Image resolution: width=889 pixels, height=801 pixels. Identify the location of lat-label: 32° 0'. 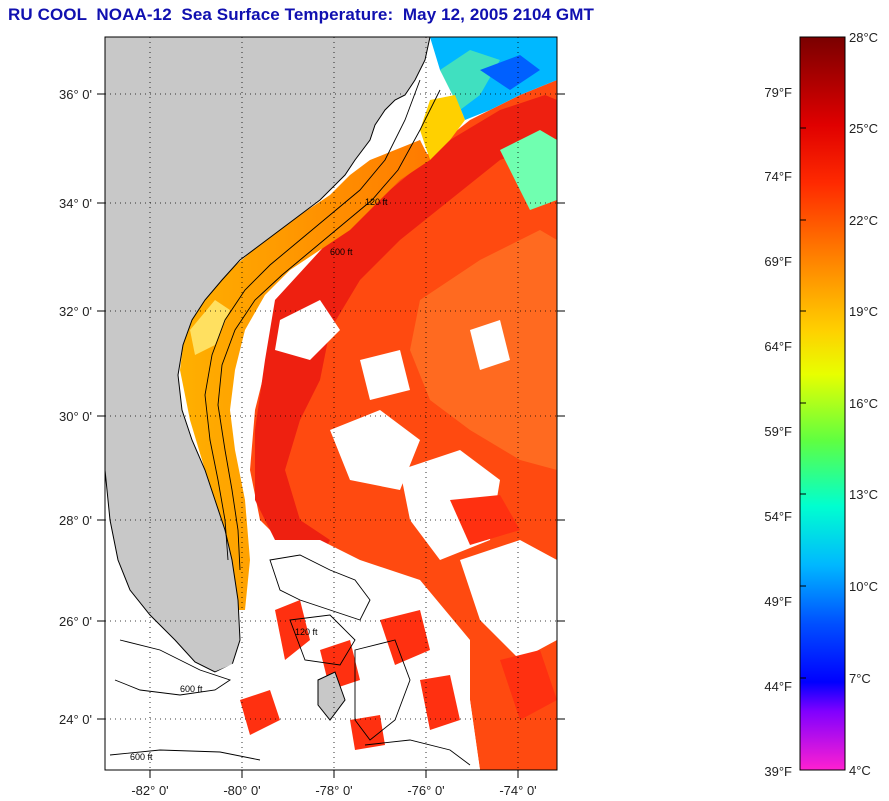
(75, 311).